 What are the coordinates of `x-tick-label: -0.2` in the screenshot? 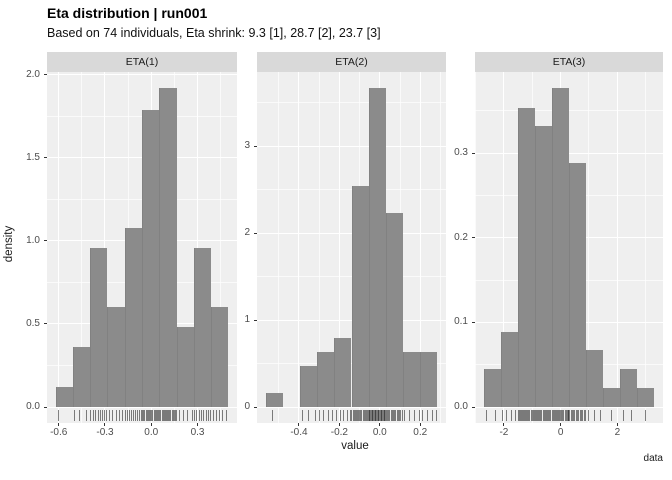 It's located at (339, 432).